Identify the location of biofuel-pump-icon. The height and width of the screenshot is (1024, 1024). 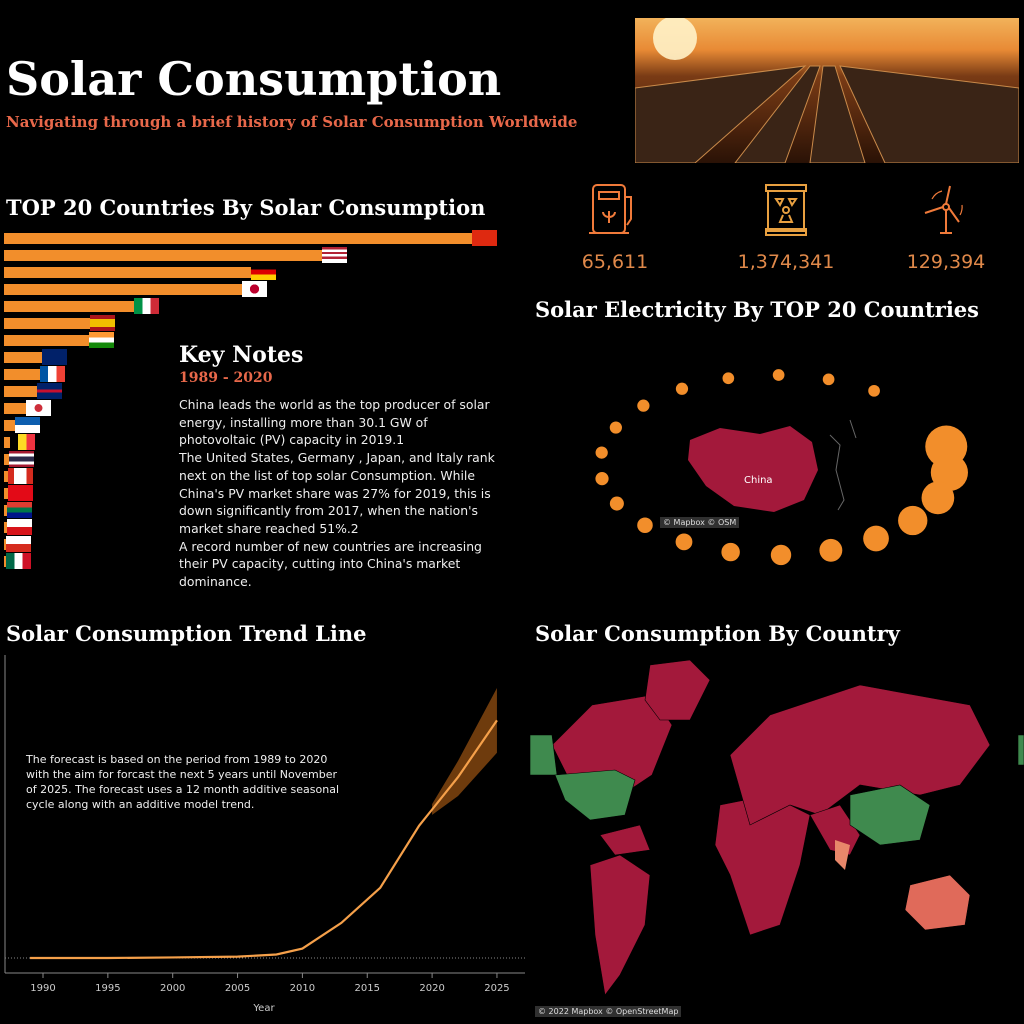
(610, 209).